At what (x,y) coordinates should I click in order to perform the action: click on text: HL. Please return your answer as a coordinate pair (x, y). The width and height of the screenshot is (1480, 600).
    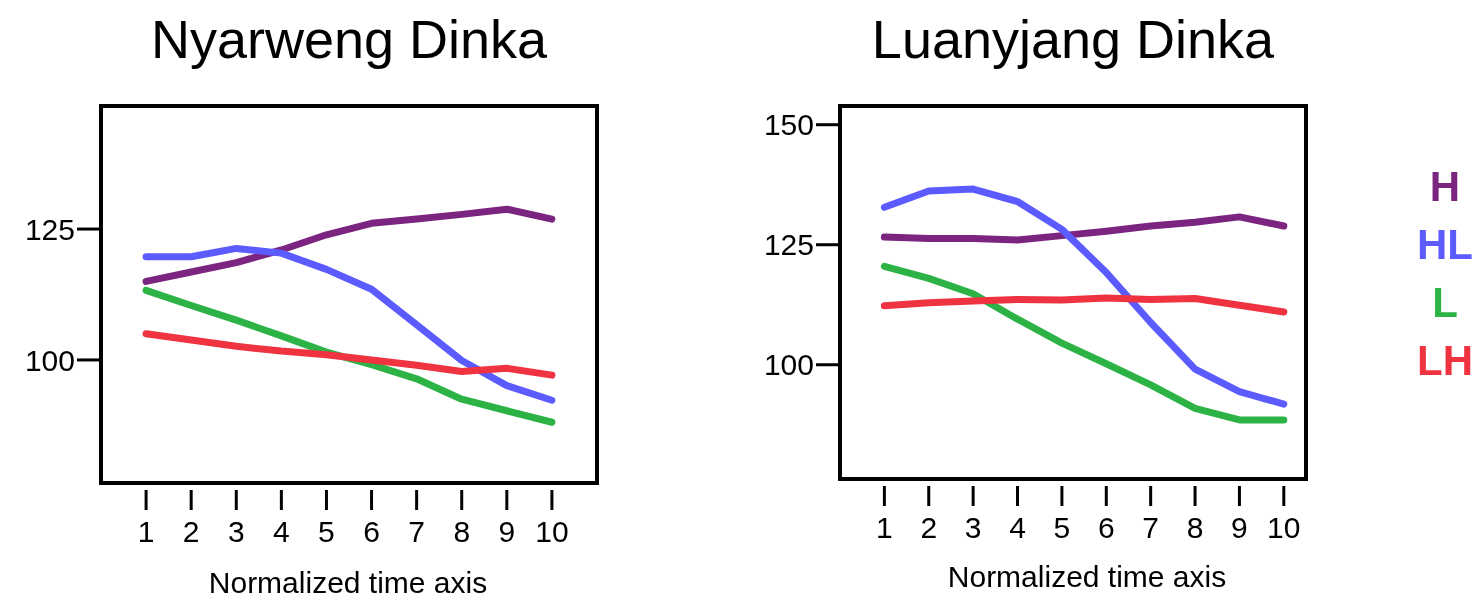
    Looking at the image, I should click on (1445, 245).